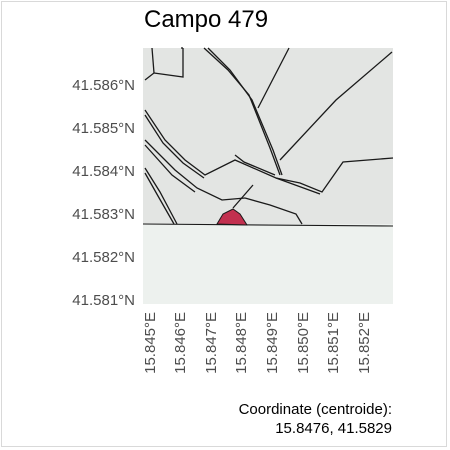 Image resolution: width=450 pixels, height=450 pixels. I want to click on x-tick-label: 15.848°E, so click(241, 343).